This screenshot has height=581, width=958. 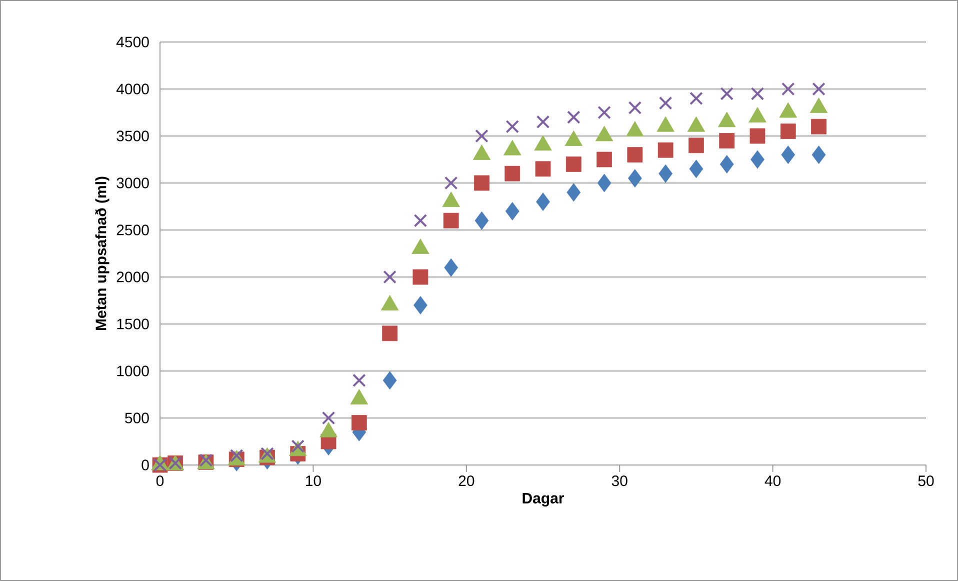 I want to click on y-tick-label: 2000, so click(x=132, y=277).